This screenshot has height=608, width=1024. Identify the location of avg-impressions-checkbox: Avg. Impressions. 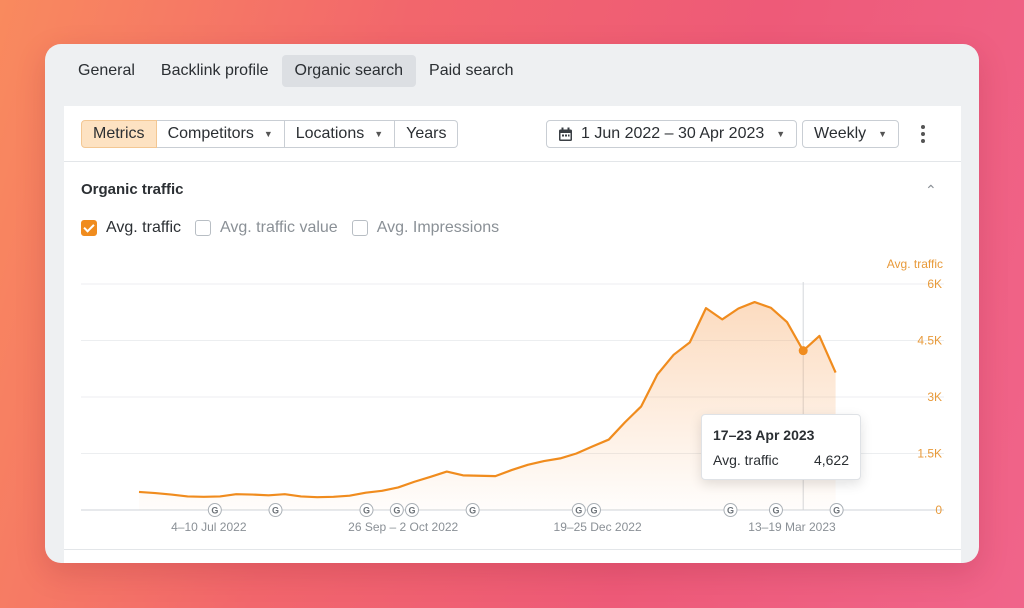
(425, 228).